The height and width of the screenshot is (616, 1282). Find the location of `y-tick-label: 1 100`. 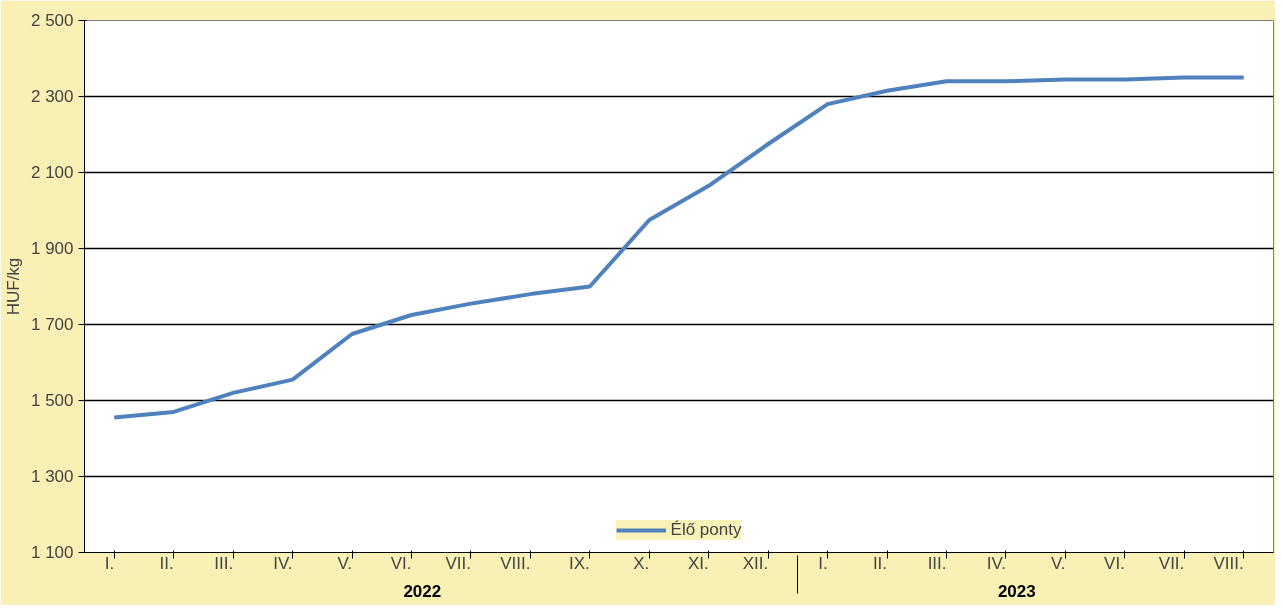

y-tick-label: 1 100 is located at coordinates (52, 552).